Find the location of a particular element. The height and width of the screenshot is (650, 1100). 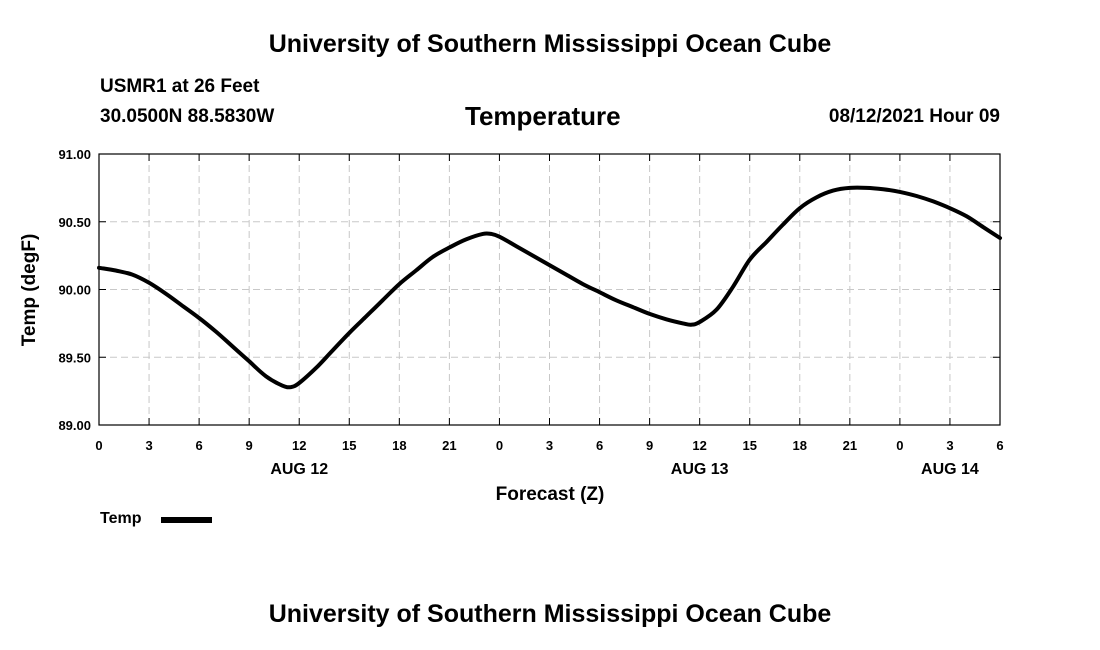

y-axis-label: Temp (degF) is located at coordinates (29, 290).